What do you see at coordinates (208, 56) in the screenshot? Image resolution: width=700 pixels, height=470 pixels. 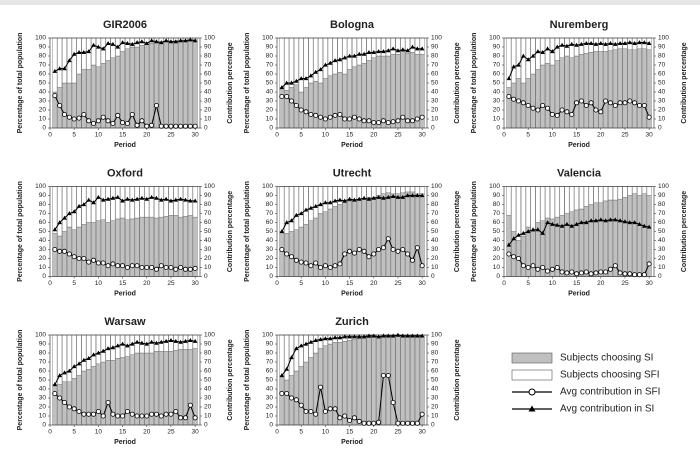 I see `y2-tick-label: 80` at bounding box center [208, 56].